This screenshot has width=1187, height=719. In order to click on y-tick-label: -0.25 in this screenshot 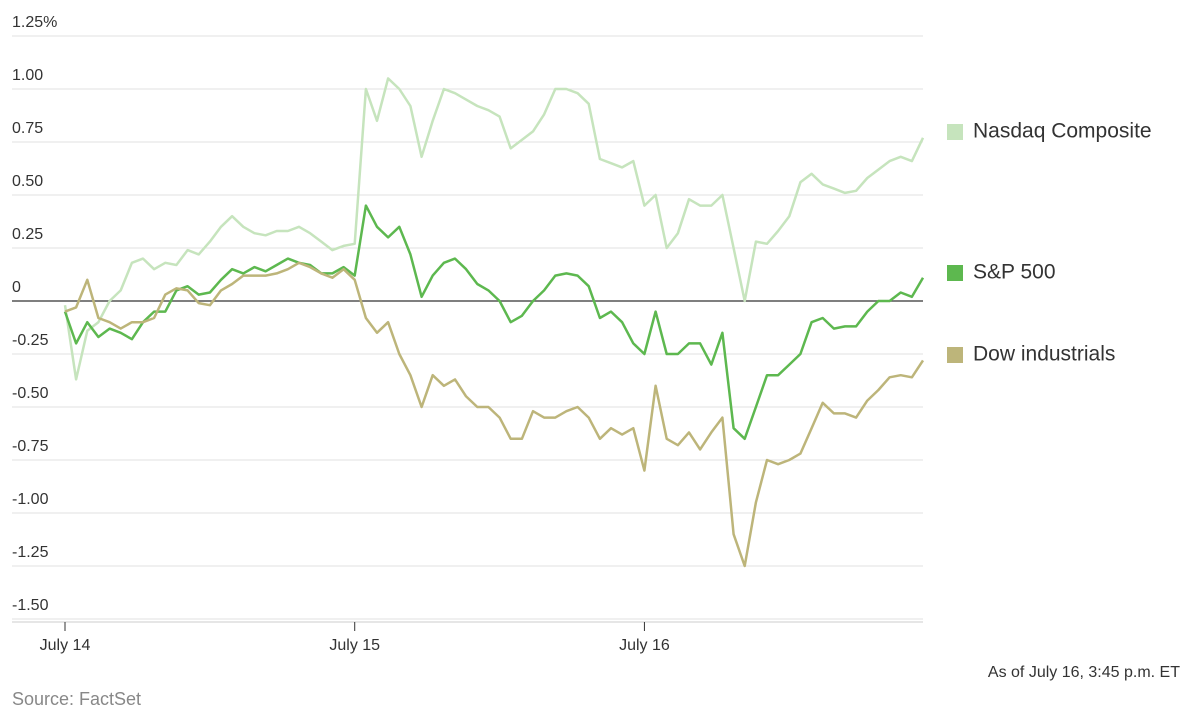, I will do `click(30, 340)`.